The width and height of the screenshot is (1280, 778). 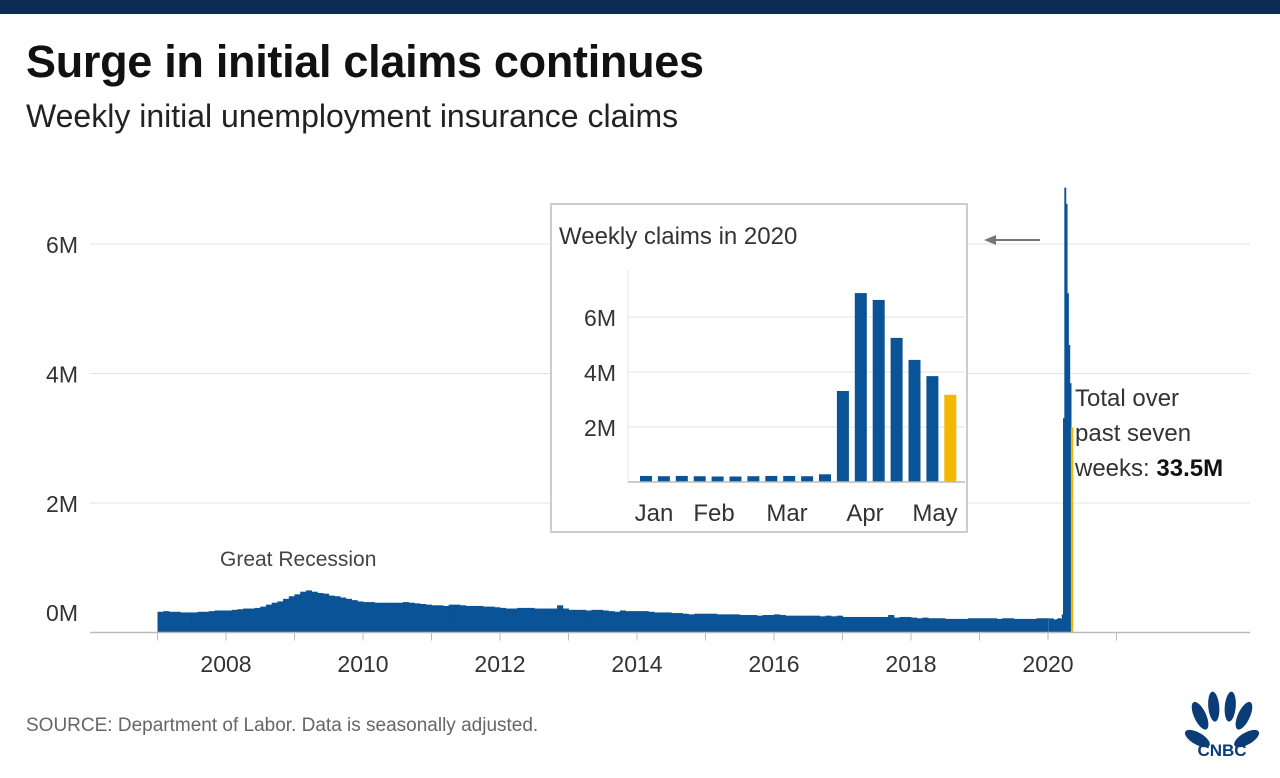 What do you see at coordinates (600, 318) in the screenshot?
I see `inset-y-tick-label: 6M` at bounding box center [600, 318].